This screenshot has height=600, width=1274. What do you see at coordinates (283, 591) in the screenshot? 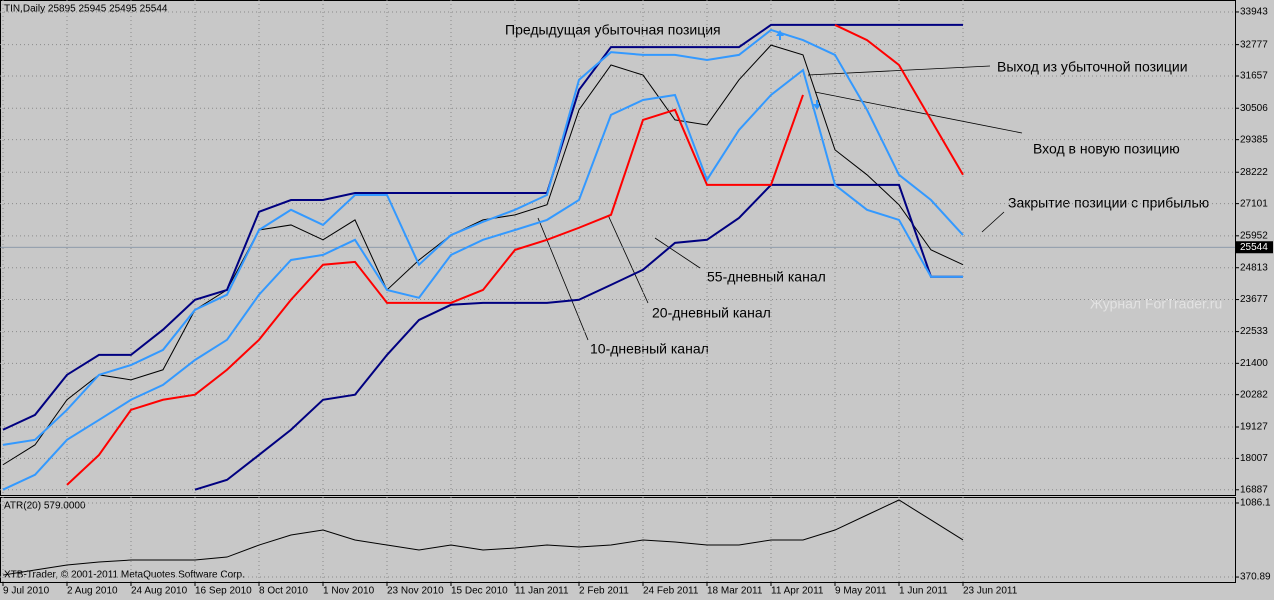
I see `x-tick-label: 8 Oct 2010` at bounding box center [283, 591].